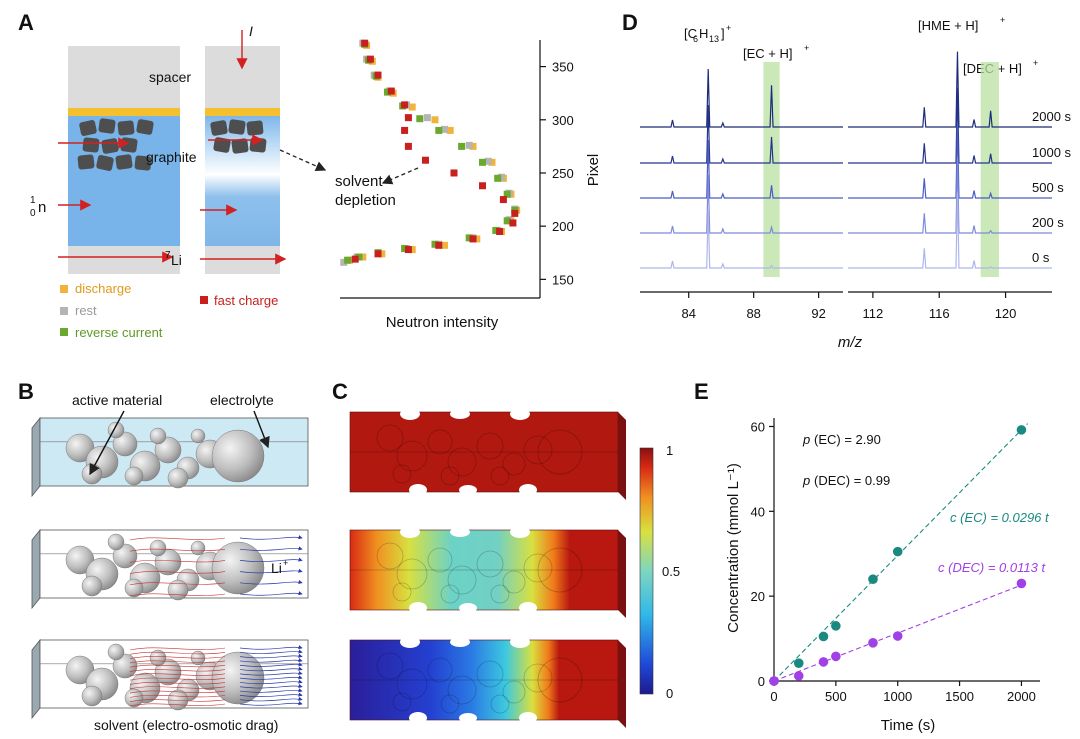 The image size is (1080, 739). Describe the element at coordinates (242, 400) in the screenshot. I see `label-electrolyte: electrolyte` at that location.